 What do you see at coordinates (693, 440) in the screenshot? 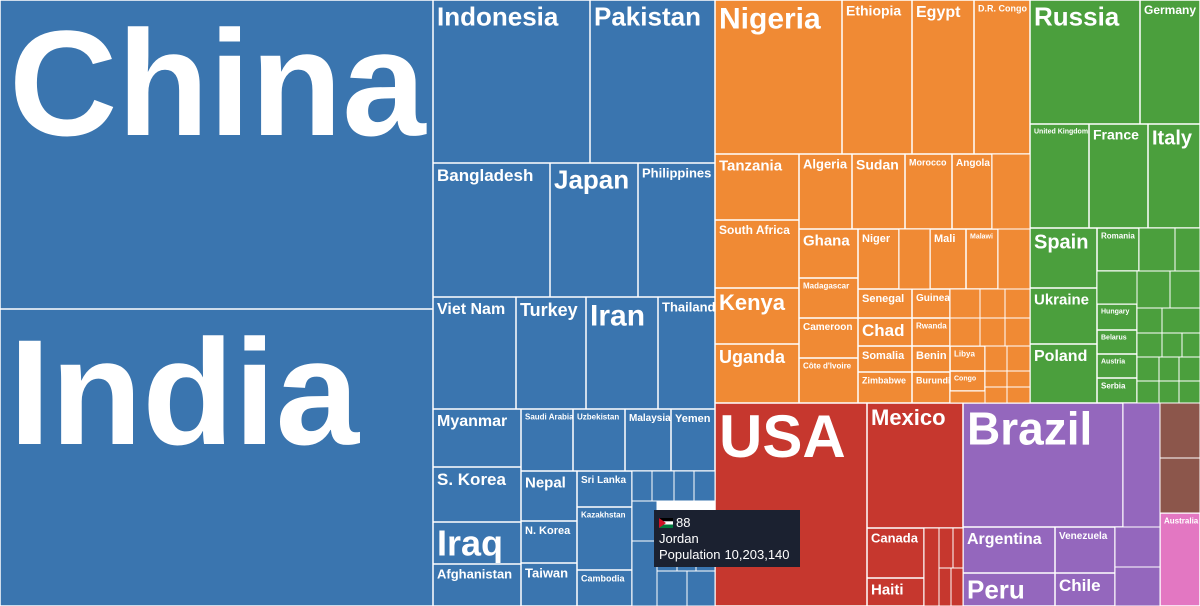
I see `tile: Yemen` at bounding box center [693, 440].